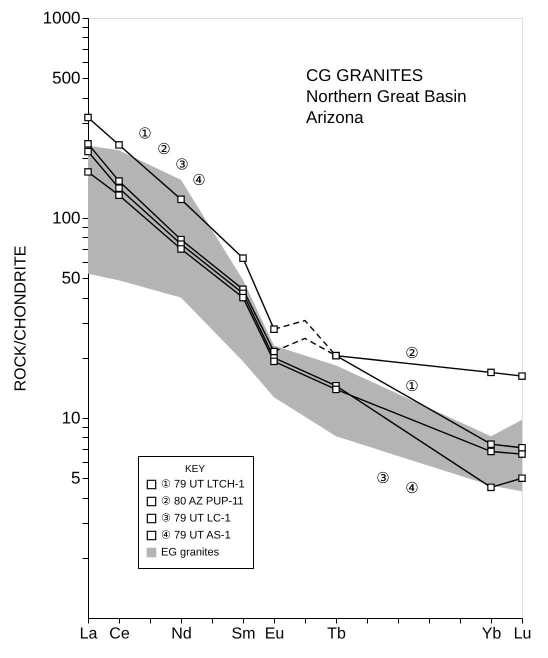 This screenshot has width=548, height=658. Describe the element at coordinates (492, 634) in the screenshot. I see `x-tick-label: Yb` at that location.